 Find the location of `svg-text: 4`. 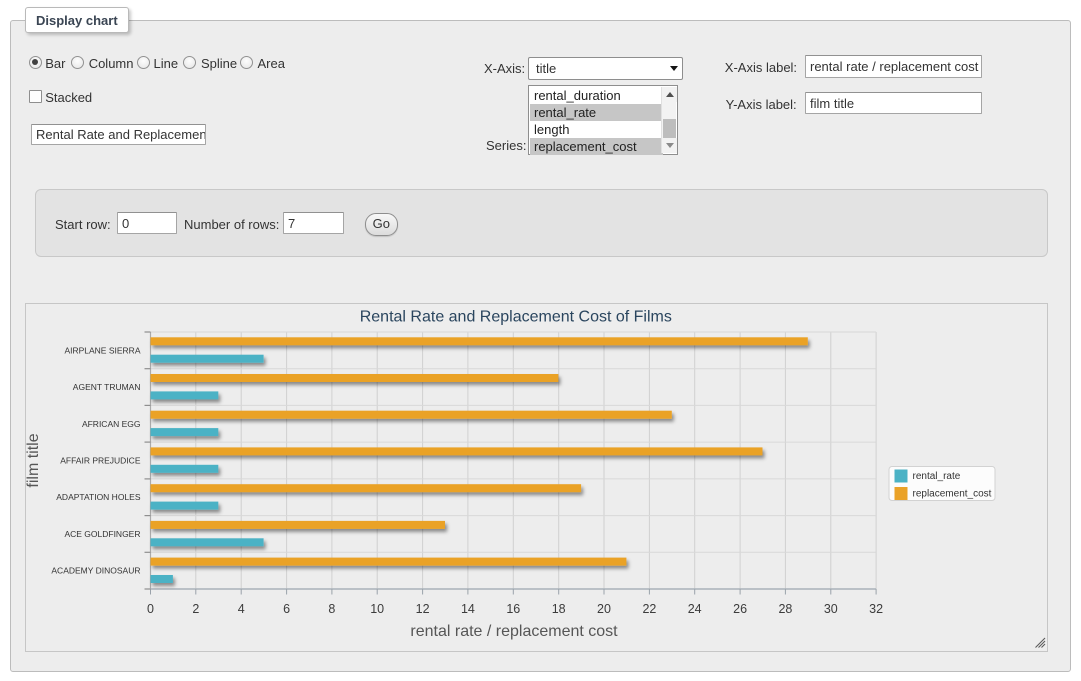

svg-text: 4 is located at coordinates (241, 609).